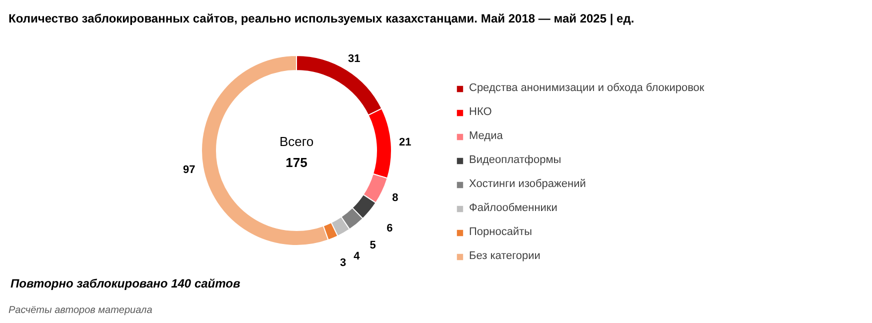 The width and height of the screenshot is (872, 323). I want to click on legend-label: НКО, so click(480, 112).